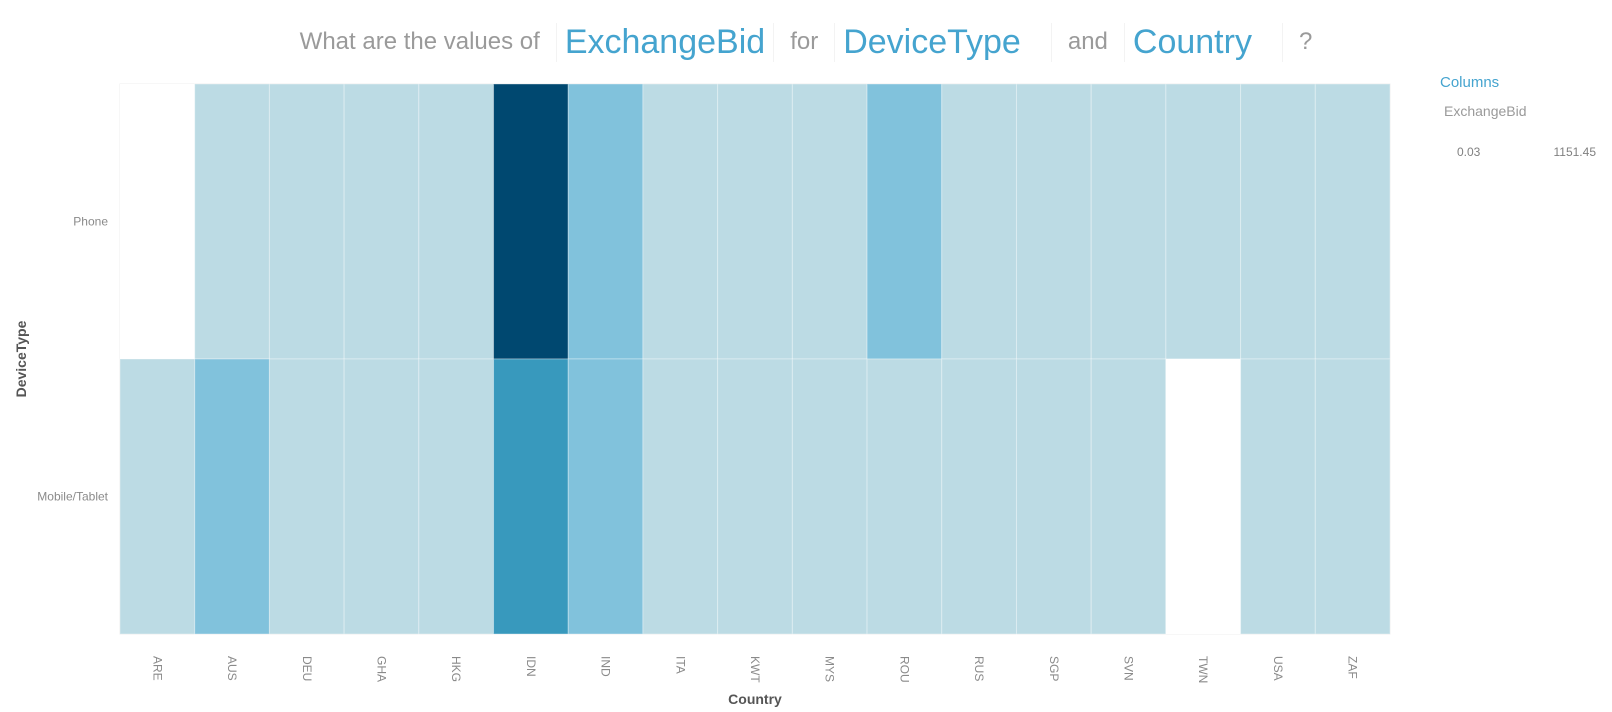 The image size is (1612, 712). What do you see at coordinates (830, 669) in the screenshot?
I see `x-tick-label: MYS` at bounding box center [830, 669].